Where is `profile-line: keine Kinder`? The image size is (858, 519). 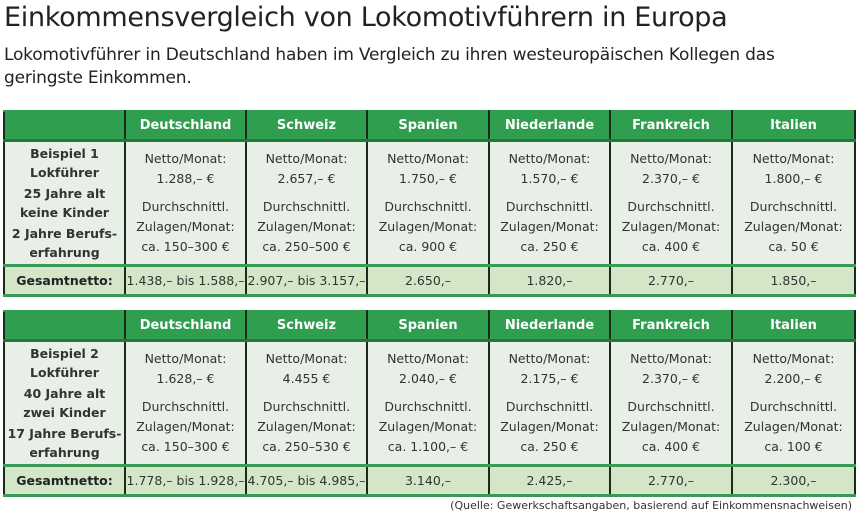
profile-line: keine Kinder is located at coordinates (64, 212).